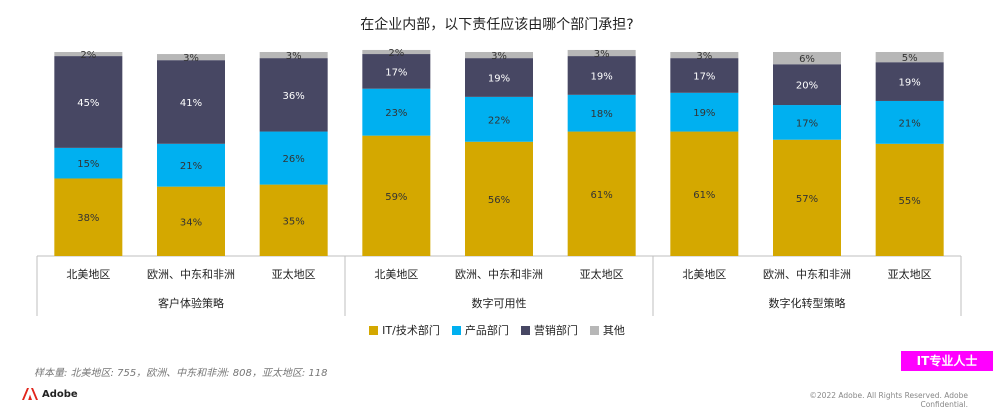 Image resolution: width=994 pixels, height=412 pixels. I want to click on legend-label: 产品部门, so click(486, 330).